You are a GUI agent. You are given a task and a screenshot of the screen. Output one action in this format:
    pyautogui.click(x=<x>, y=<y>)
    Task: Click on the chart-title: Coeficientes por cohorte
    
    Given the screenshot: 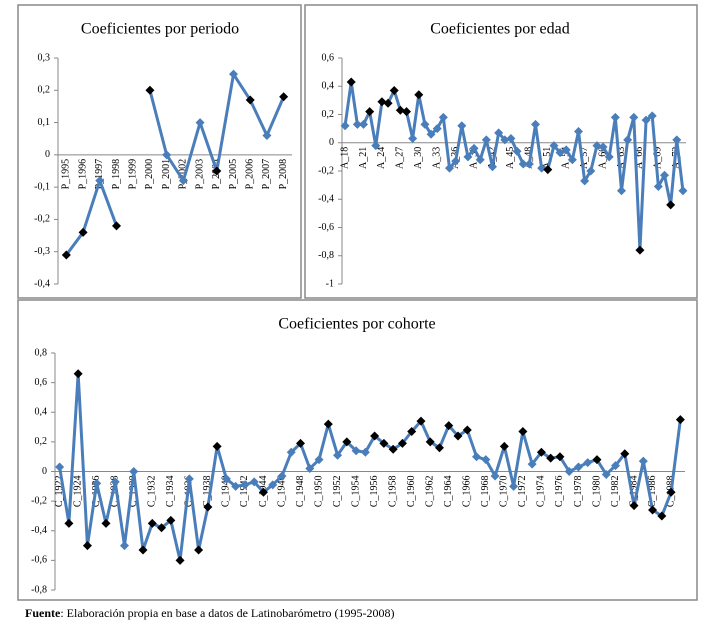 What is the action you would take?
    pyautogui.click(x=356, y=324)
    